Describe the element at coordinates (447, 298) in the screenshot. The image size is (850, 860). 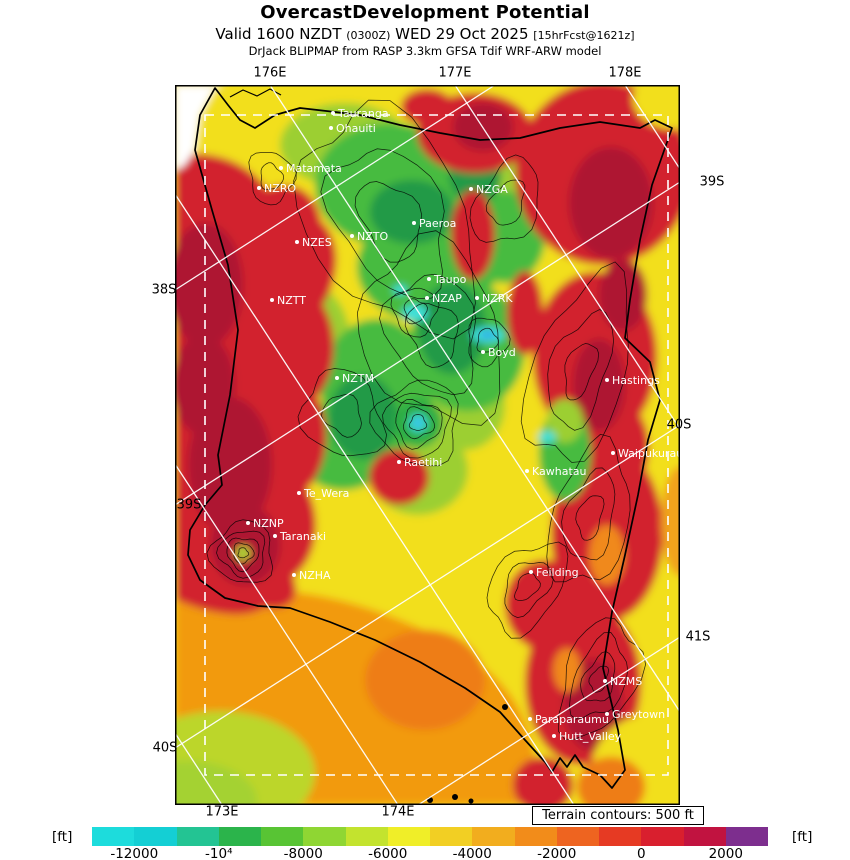
I see `station-label: NZAP` at that location.